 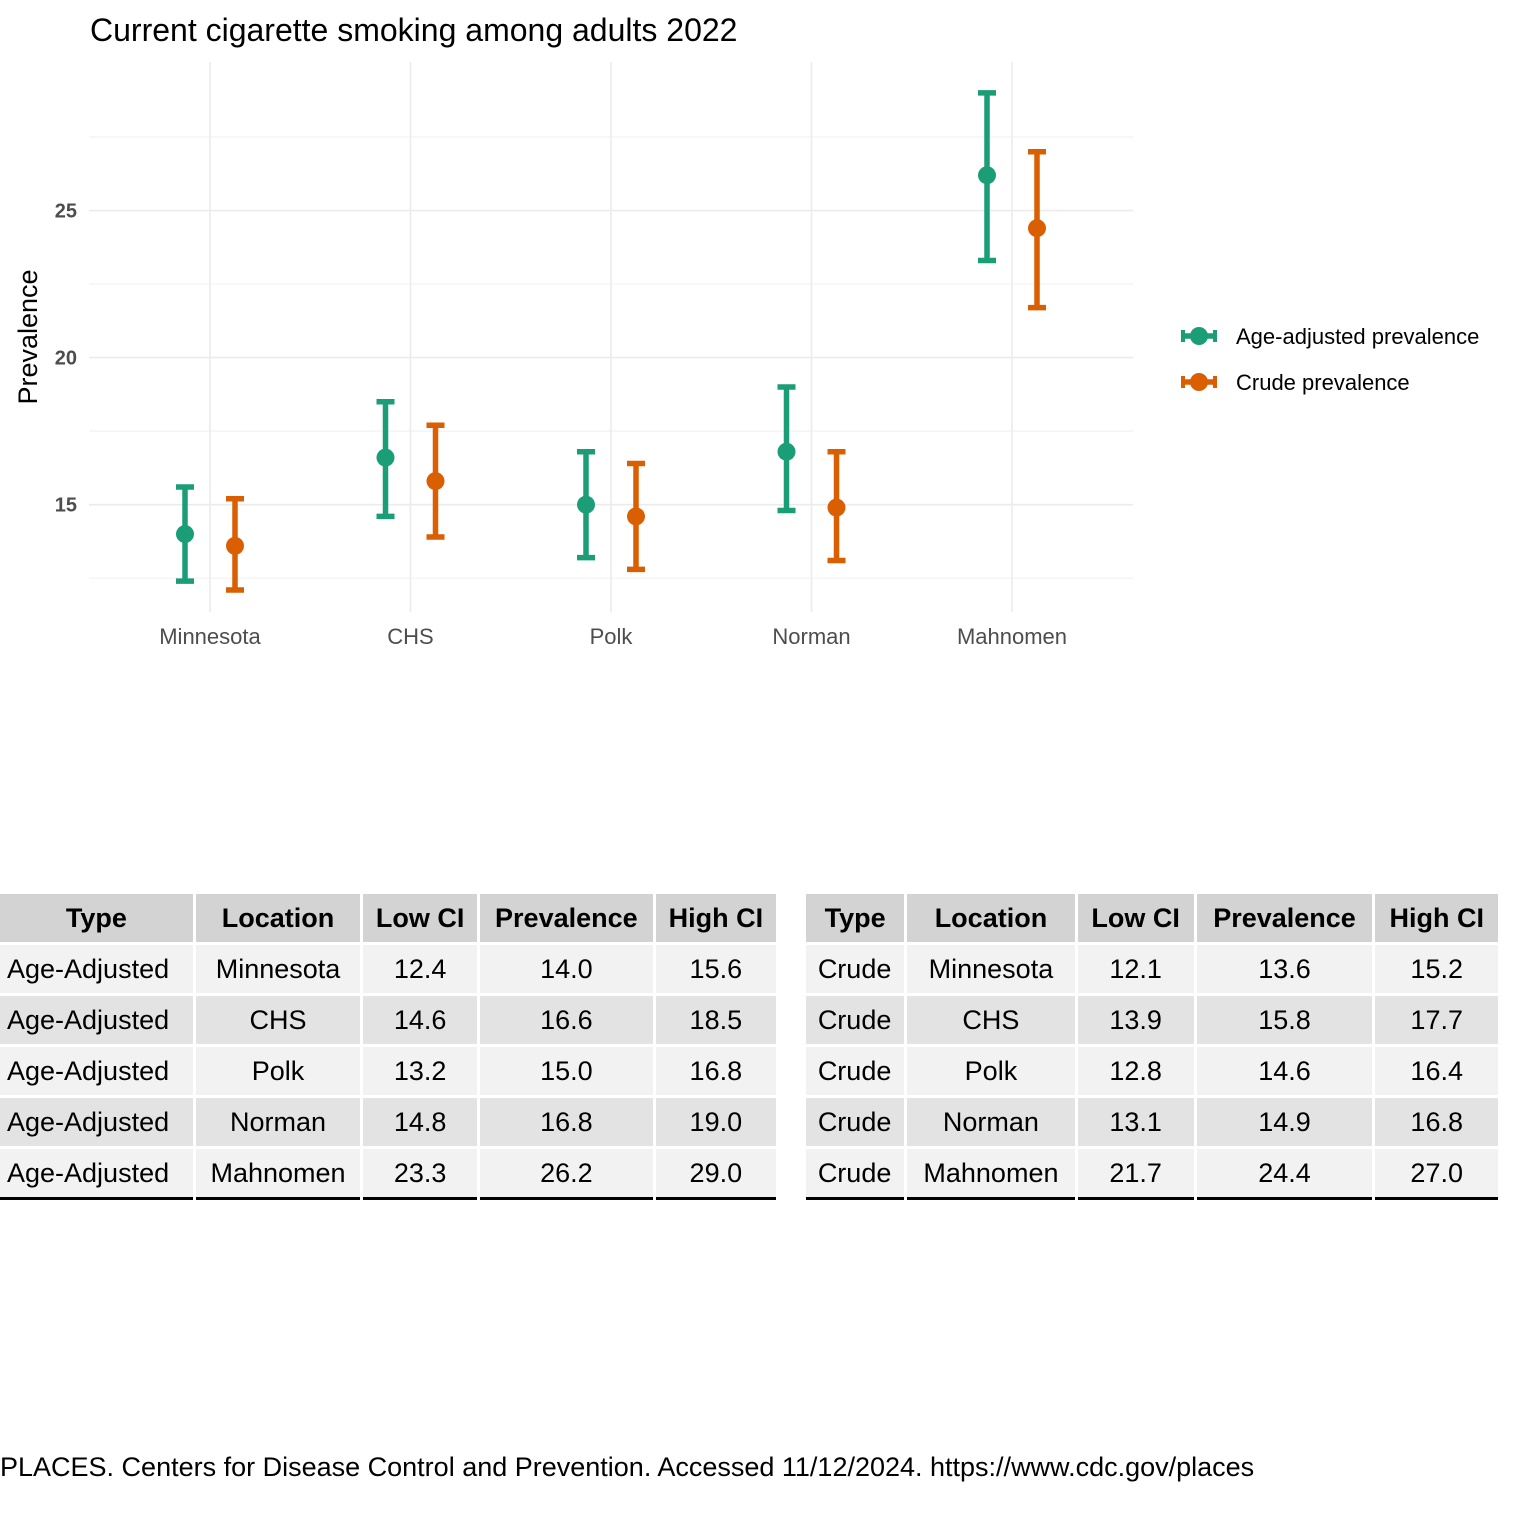 I want to click on y-tick-label: 25, so click(x=66, y=212).